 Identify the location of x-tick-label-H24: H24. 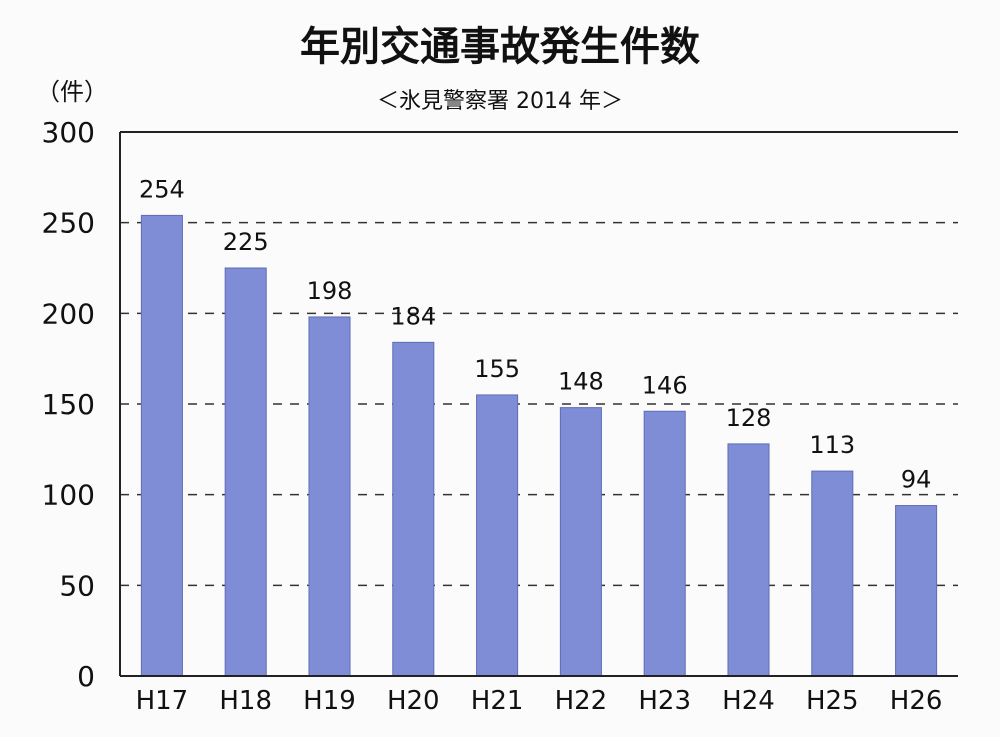
(748, 701).